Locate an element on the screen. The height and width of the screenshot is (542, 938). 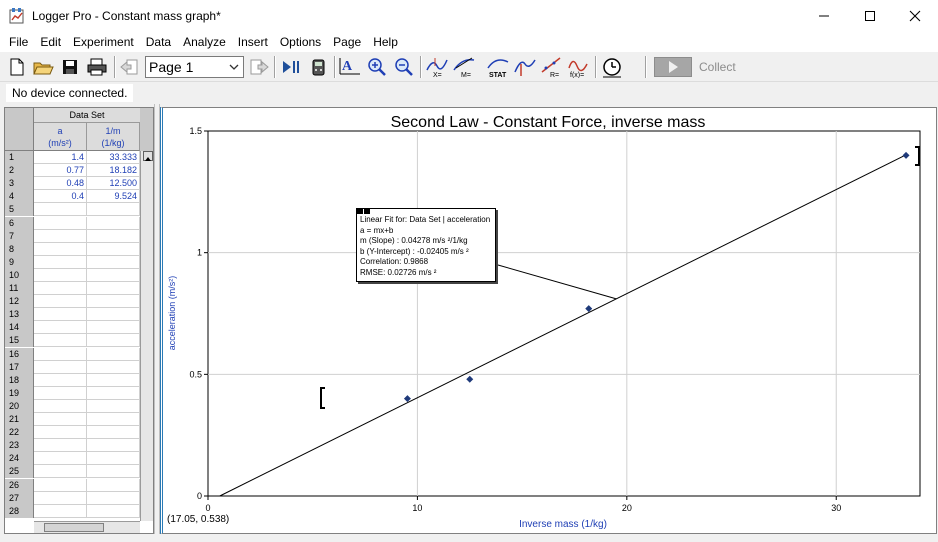
timer-button is located at coordinates (612, 67).